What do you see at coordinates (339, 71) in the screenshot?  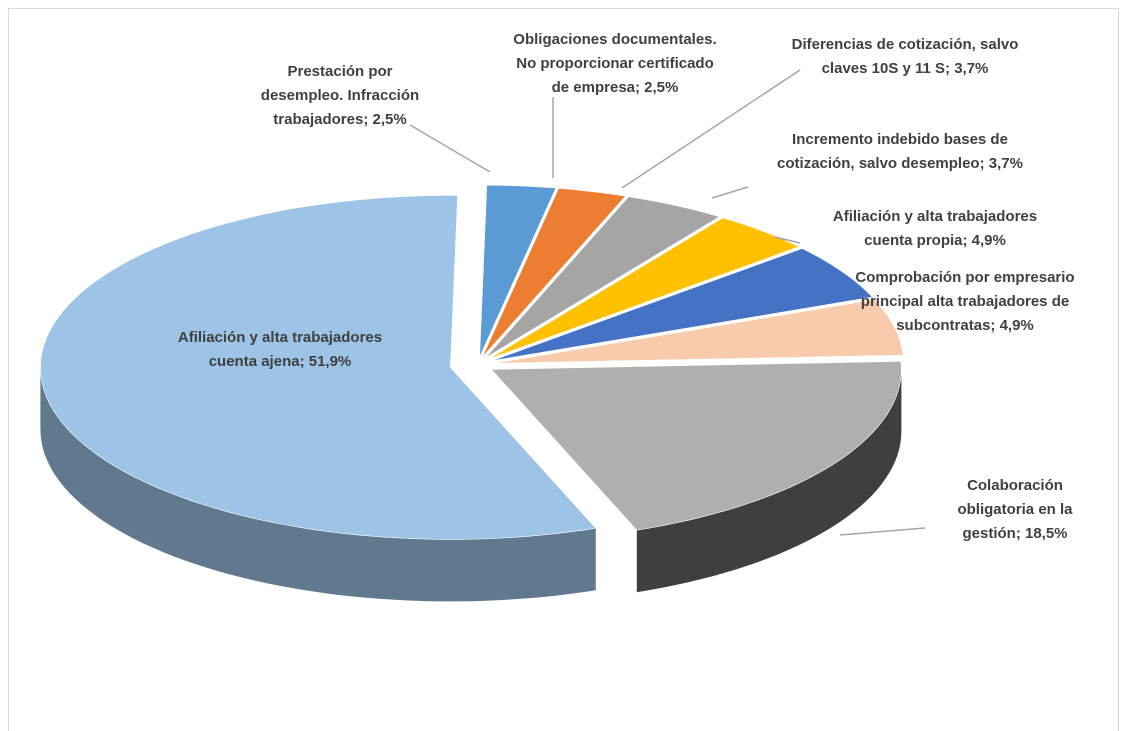 I see `data-label: Prestación por` at bounding box center [339, 71].